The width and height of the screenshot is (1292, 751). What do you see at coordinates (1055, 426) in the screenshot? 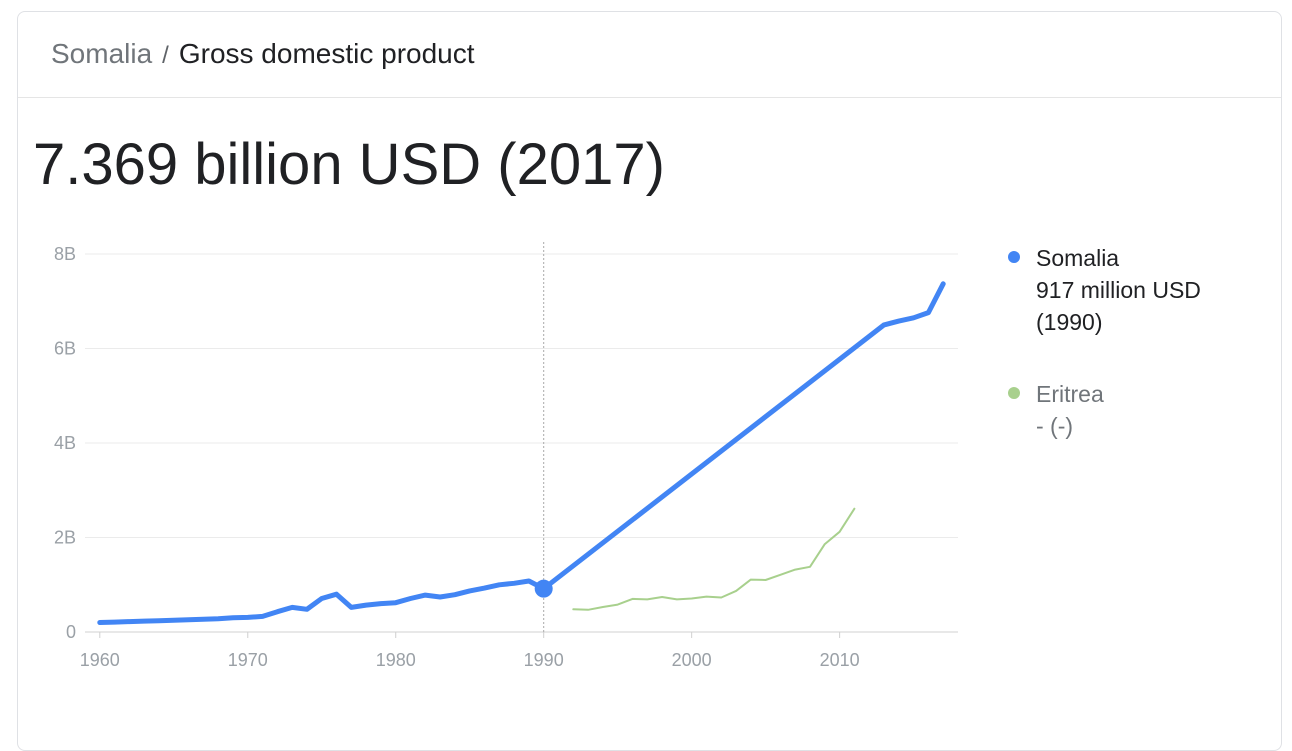
I see `legend-value-eritrea: - (-)` at bounding box center [1055, 426].